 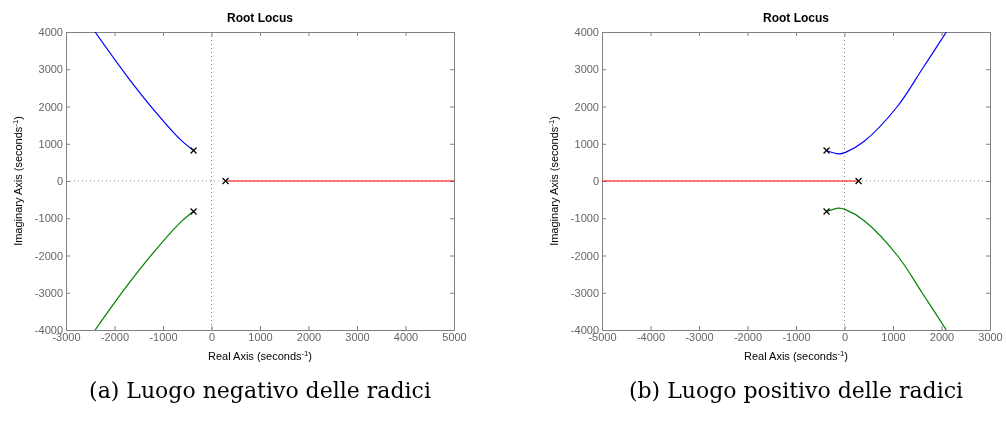 I want to click on text: (a) Luogo negativo delle radici, so click(x=260, y=390).